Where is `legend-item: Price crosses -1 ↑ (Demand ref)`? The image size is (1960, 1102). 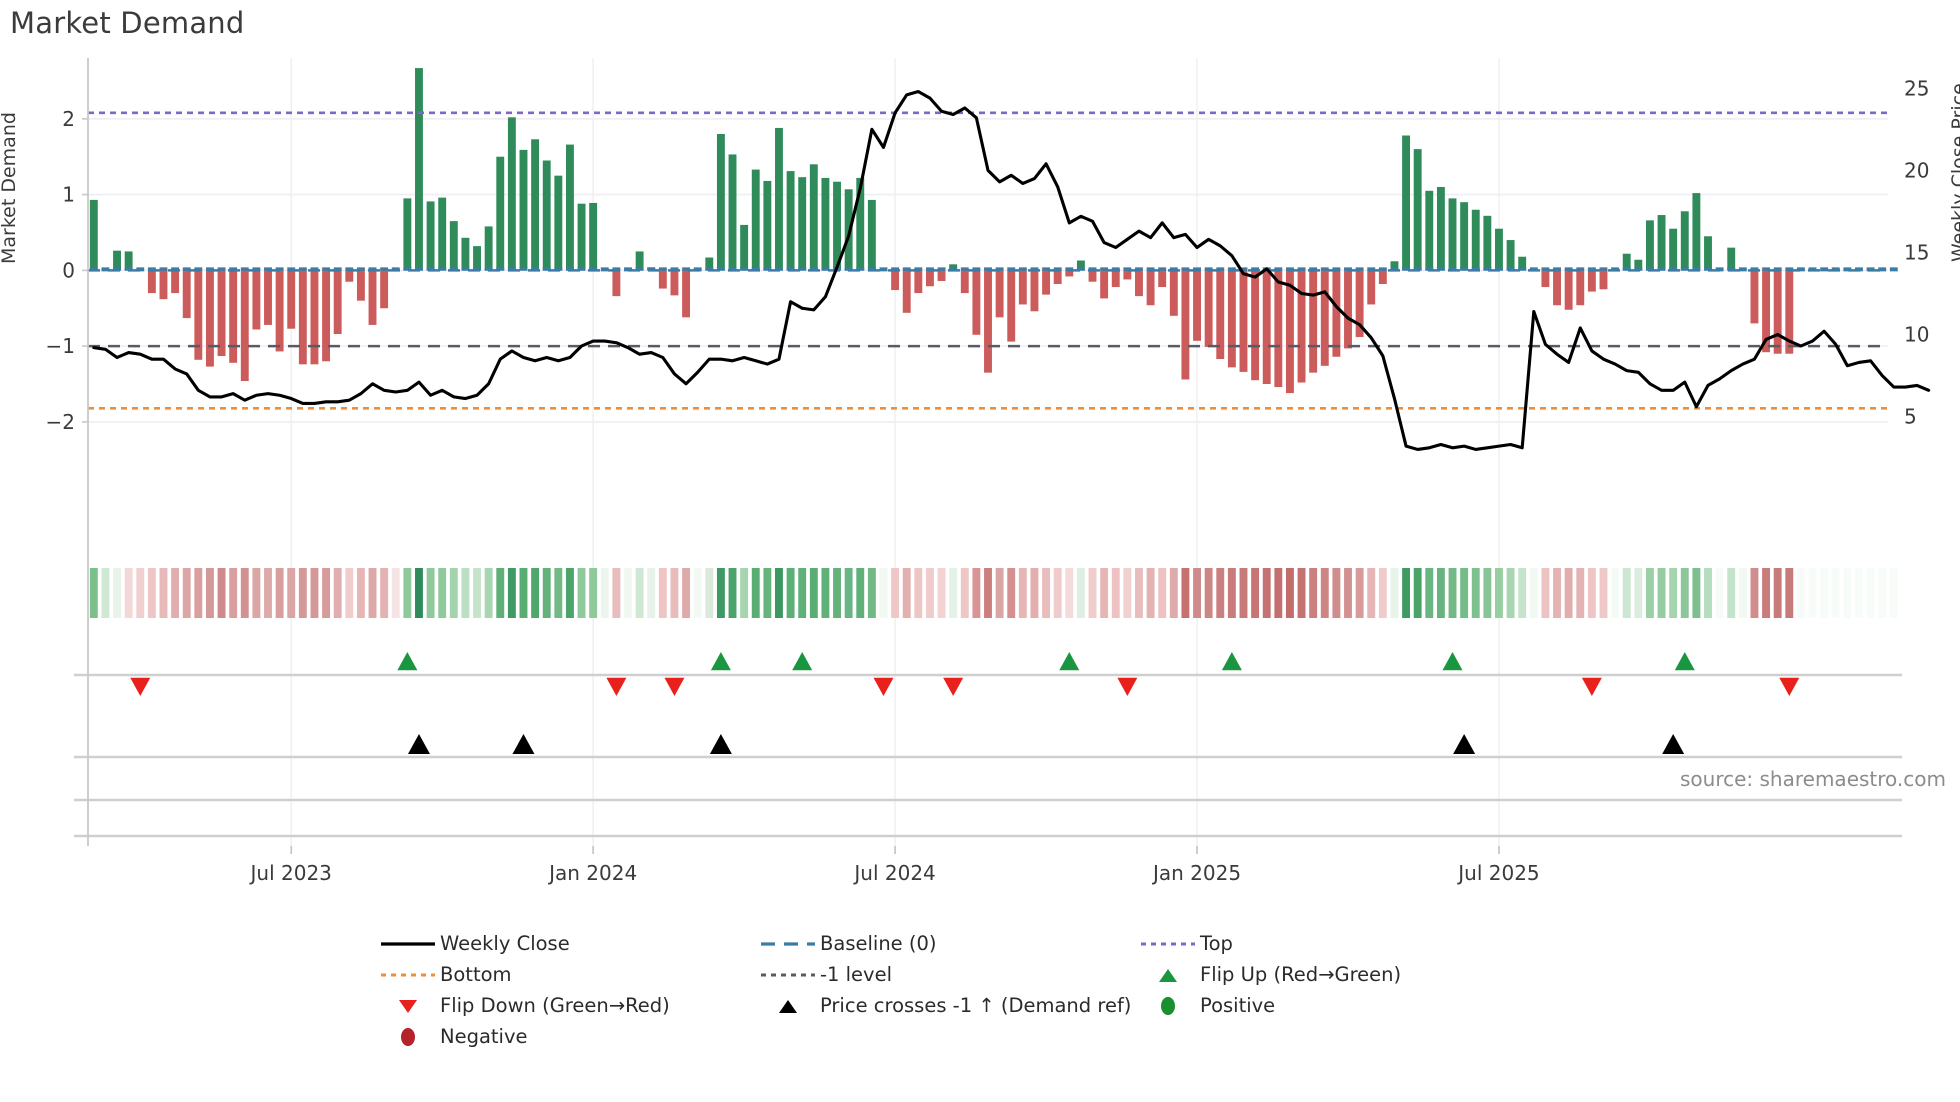 legend-item: Price crosses -1 ↑ (Demand ref) is located at coordinates (946, 1005).